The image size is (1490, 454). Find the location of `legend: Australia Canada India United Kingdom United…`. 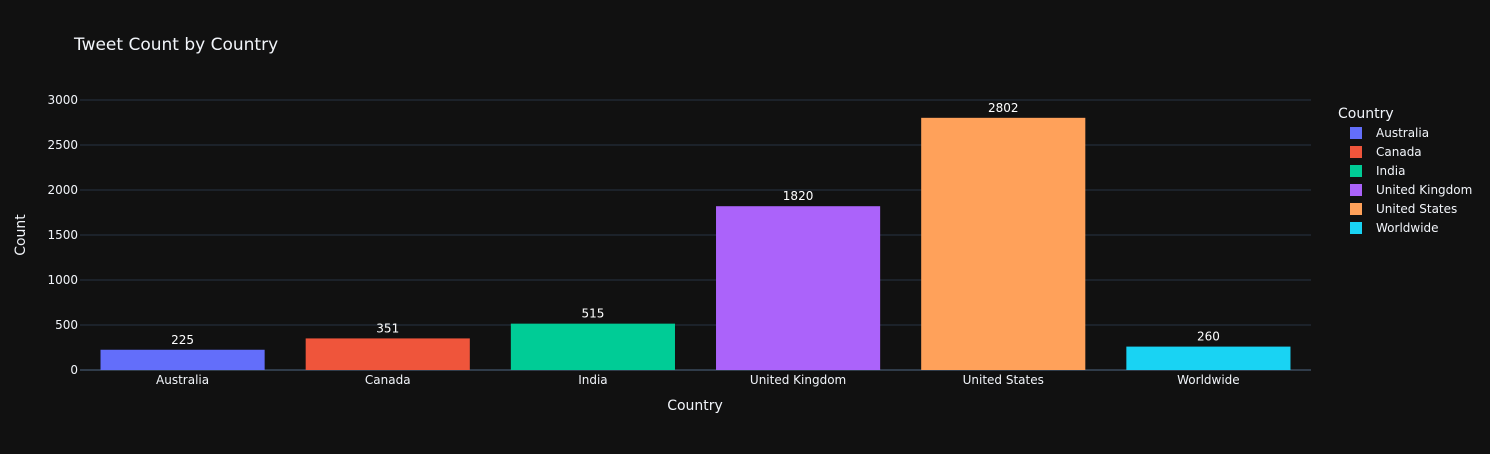

legend: Australia Canada India United Kingdom United… is located at coordinates (1411, 180).